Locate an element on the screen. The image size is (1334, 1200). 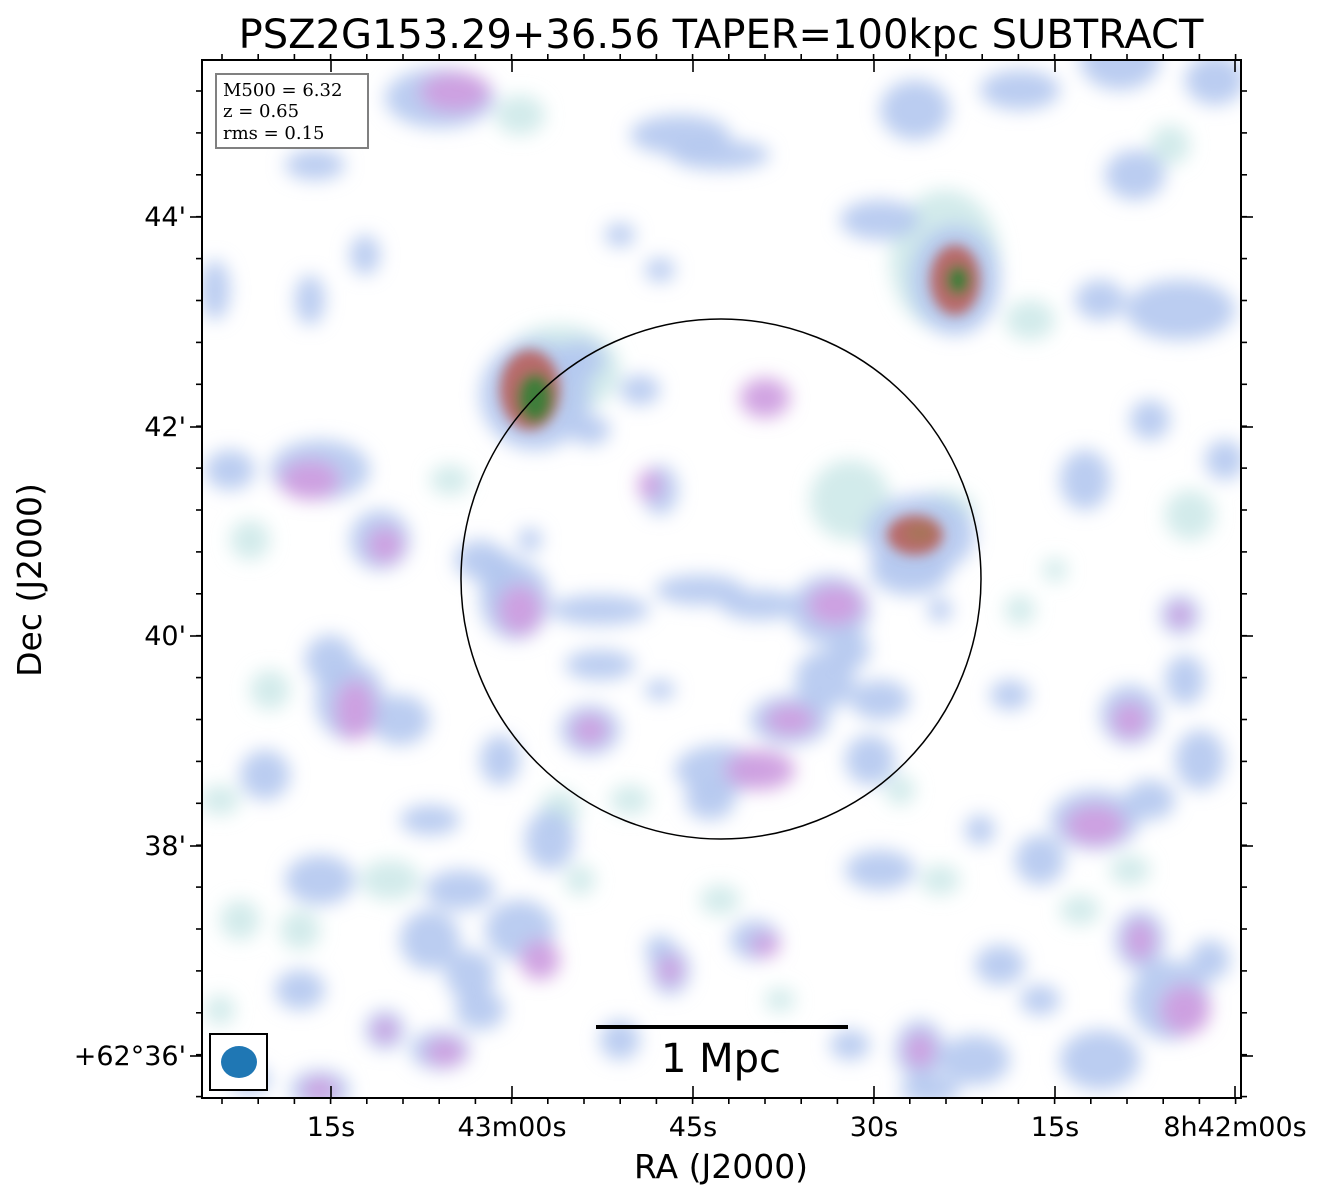
x-tick-label: 8h42m00s is located at coordinates (1234, 1127).